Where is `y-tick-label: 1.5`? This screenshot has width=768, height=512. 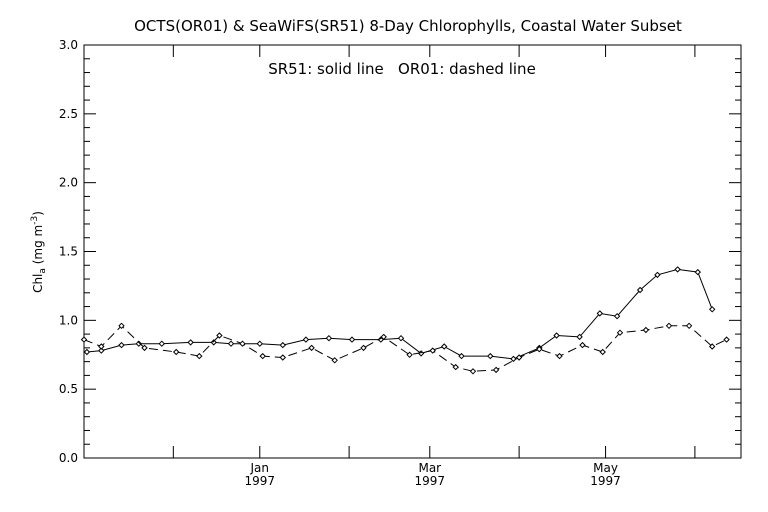 y-tick-label: 1.5 is located at coordinates (68, 252).